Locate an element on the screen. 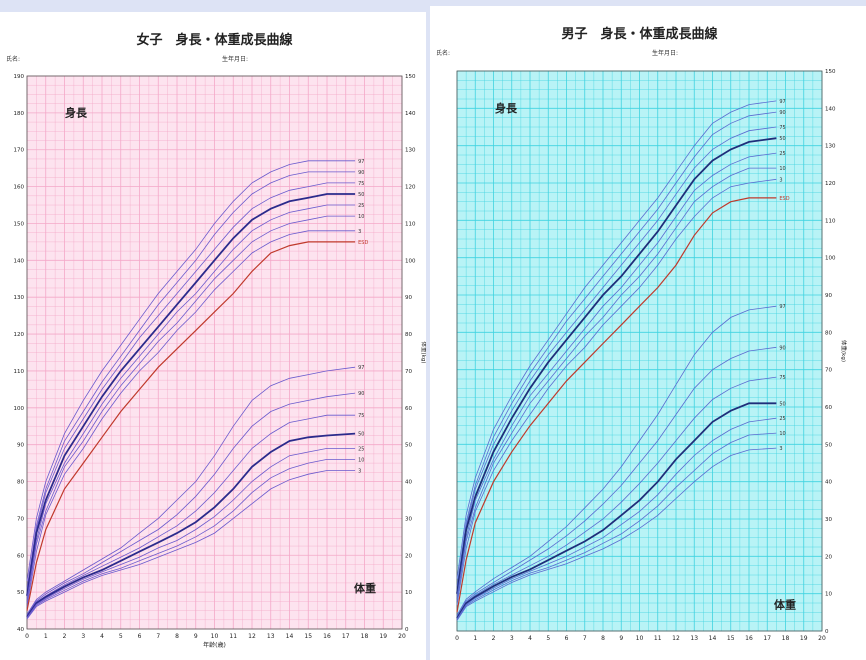 The image size is (866, 660). height-tick-label: 130 is located at coordinates (19, 298).